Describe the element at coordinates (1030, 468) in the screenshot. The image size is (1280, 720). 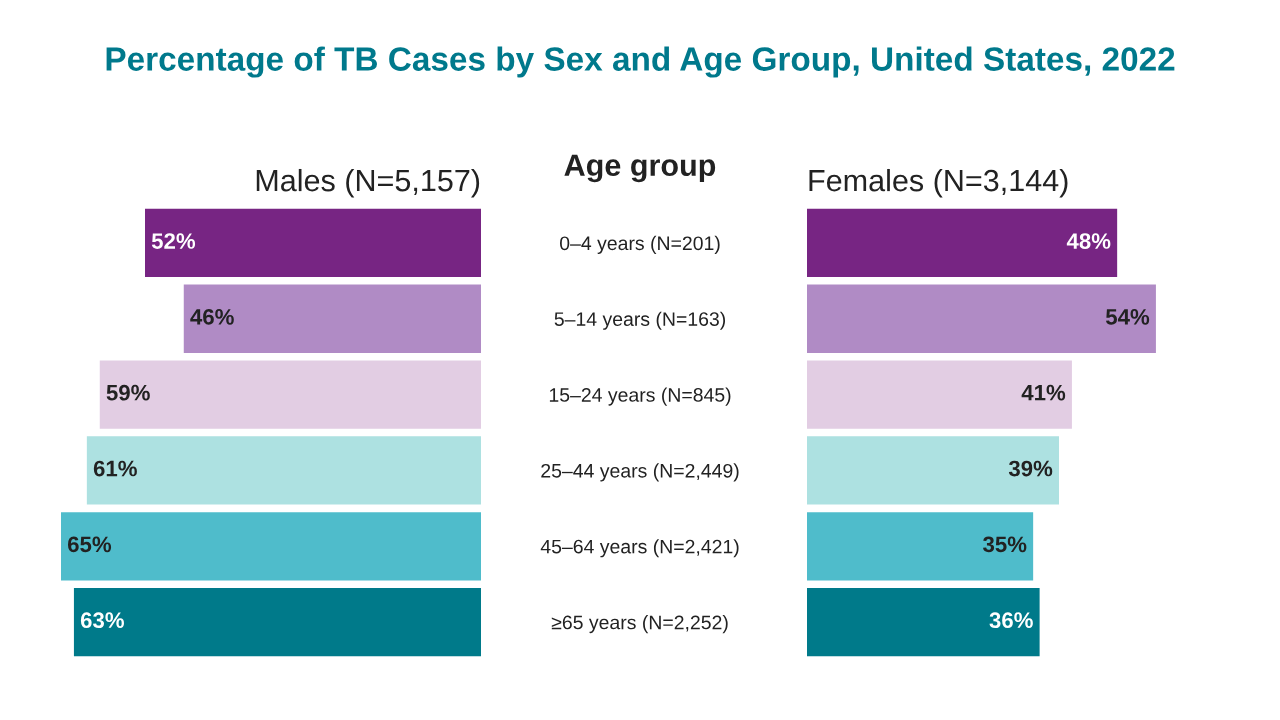
I see `data-label: 39%` at that location.